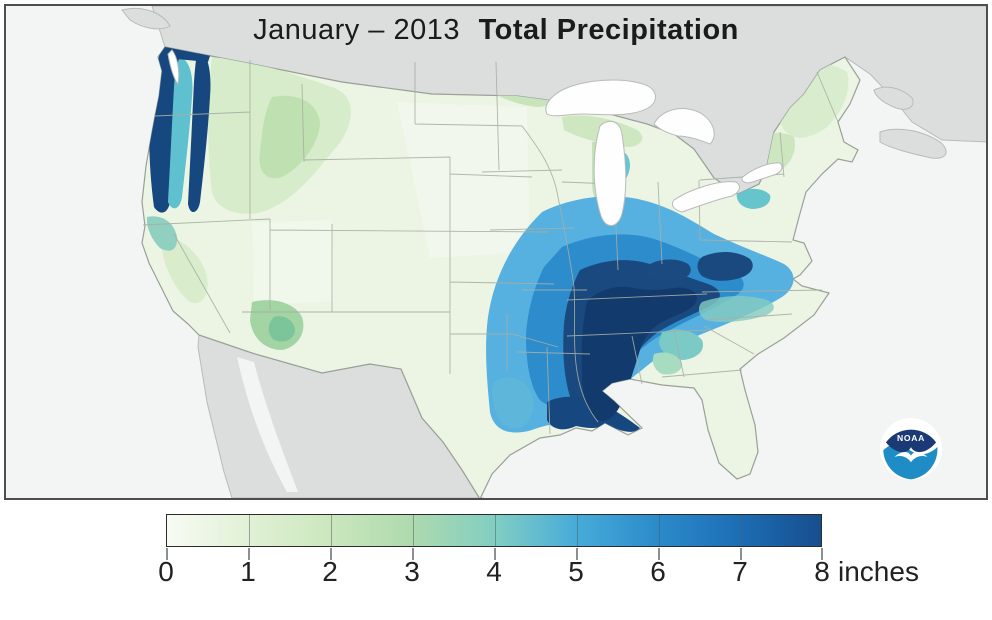  Describe the element at coordinates (878, 571) in the screenshot. I see `colorbar-unit-label: inches` at that location.